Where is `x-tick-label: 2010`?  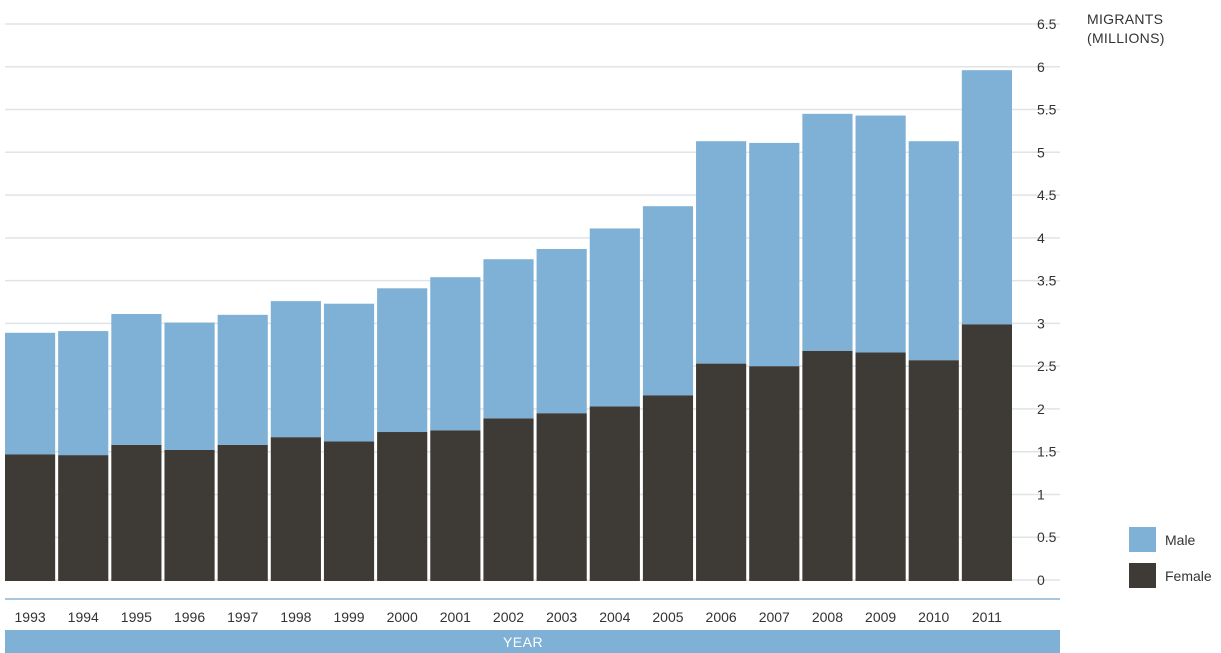
x-tick-label: 2010 is located at coordinates (933, 617).